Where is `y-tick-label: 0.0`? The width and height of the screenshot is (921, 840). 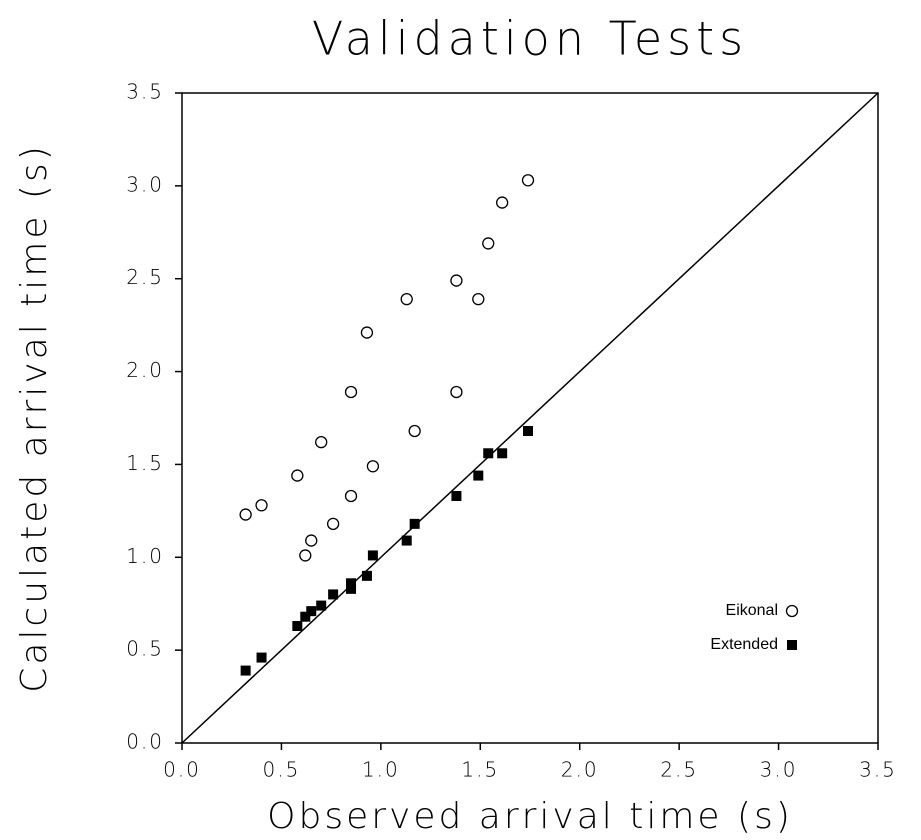 y-tick-label: 0.0 is located at coordinates (145, 742).